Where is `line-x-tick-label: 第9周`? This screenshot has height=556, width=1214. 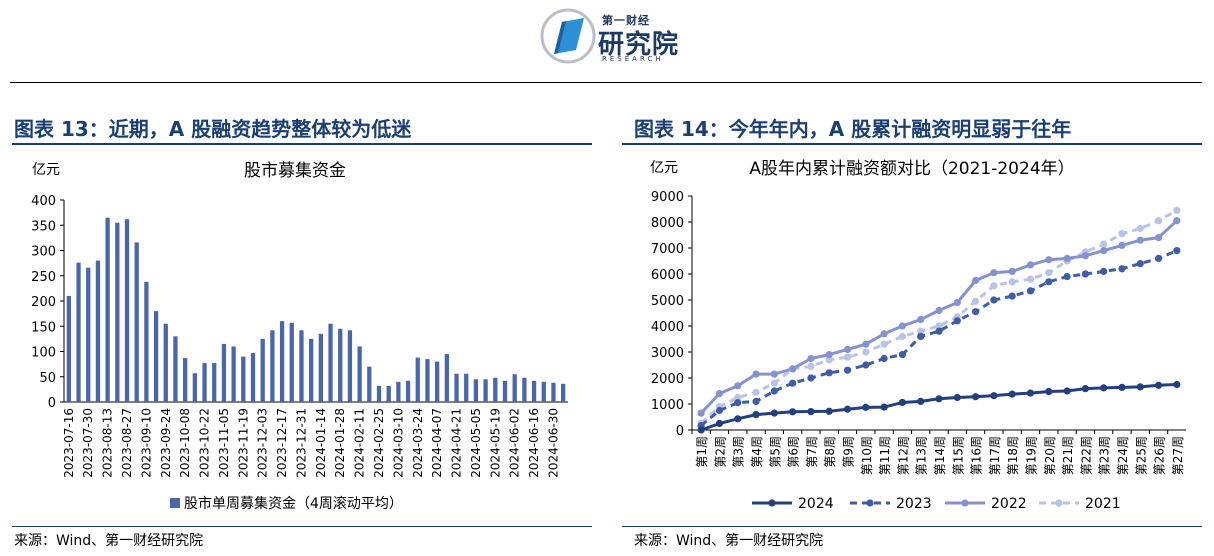
line-x-tick-label: 第9周 is located at coordinates (849, 452).